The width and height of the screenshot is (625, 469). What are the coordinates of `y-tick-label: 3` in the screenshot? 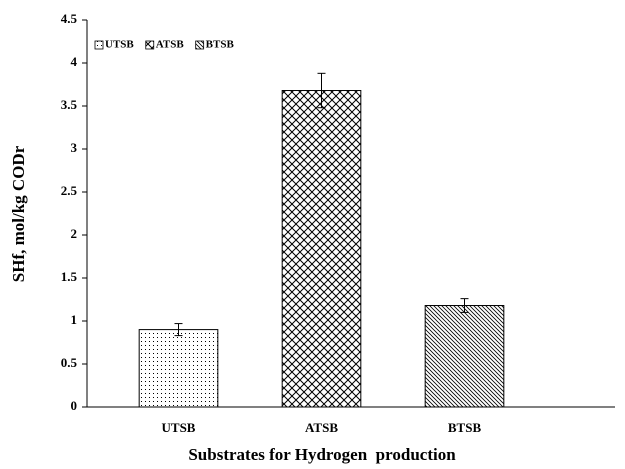 It's located at (74, 147).